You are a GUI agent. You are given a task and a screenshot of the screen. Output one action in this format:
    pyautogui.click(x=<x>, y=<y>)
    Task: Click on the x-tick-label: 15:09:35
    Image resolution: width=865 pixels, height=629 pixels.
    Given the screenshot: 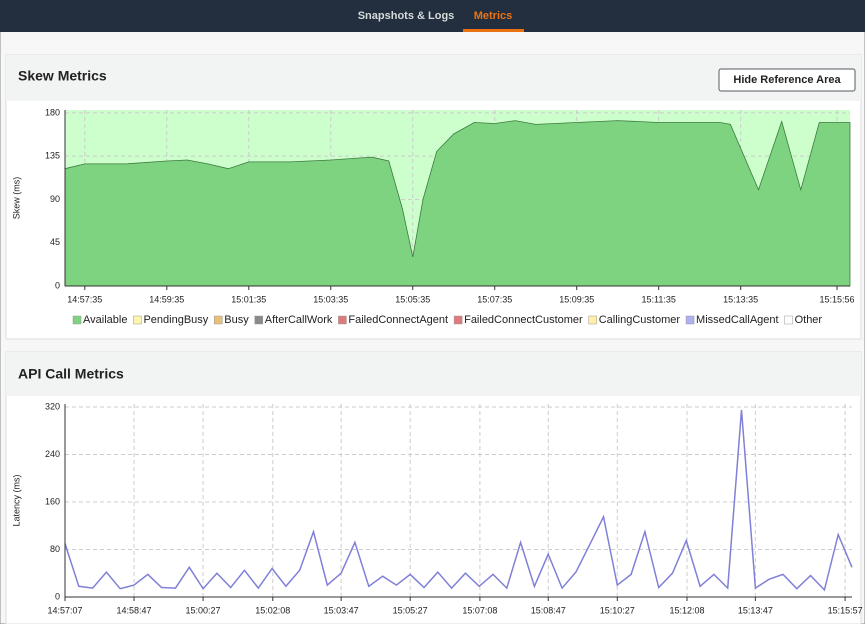 What is the action you would take?
    pyautogui.click(x=576, y=299)
    